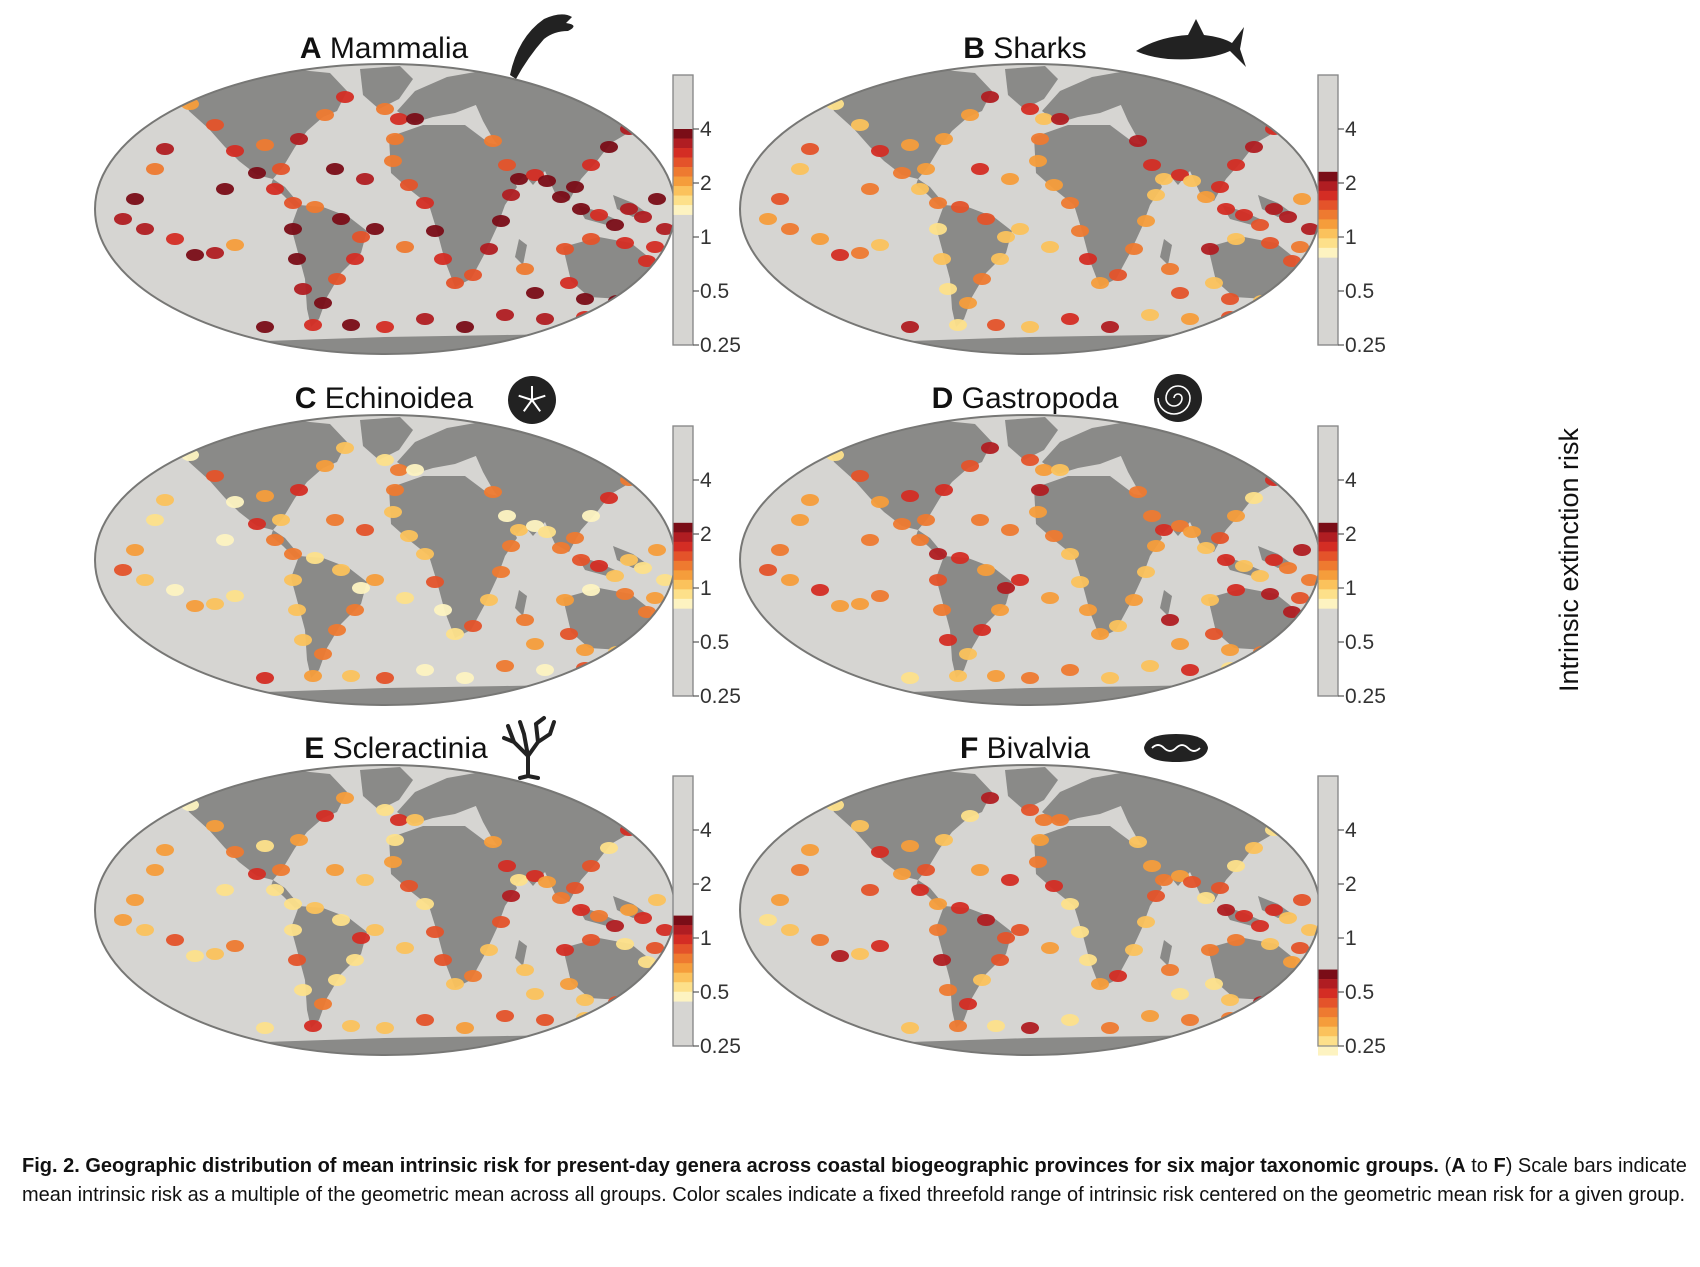 This screenshot has width=1700, height=1267. What do you see at coordinates (1479, 1166) in the screenshot?
I see `caption-to-word: to` at bounding box center [1479, 1166].